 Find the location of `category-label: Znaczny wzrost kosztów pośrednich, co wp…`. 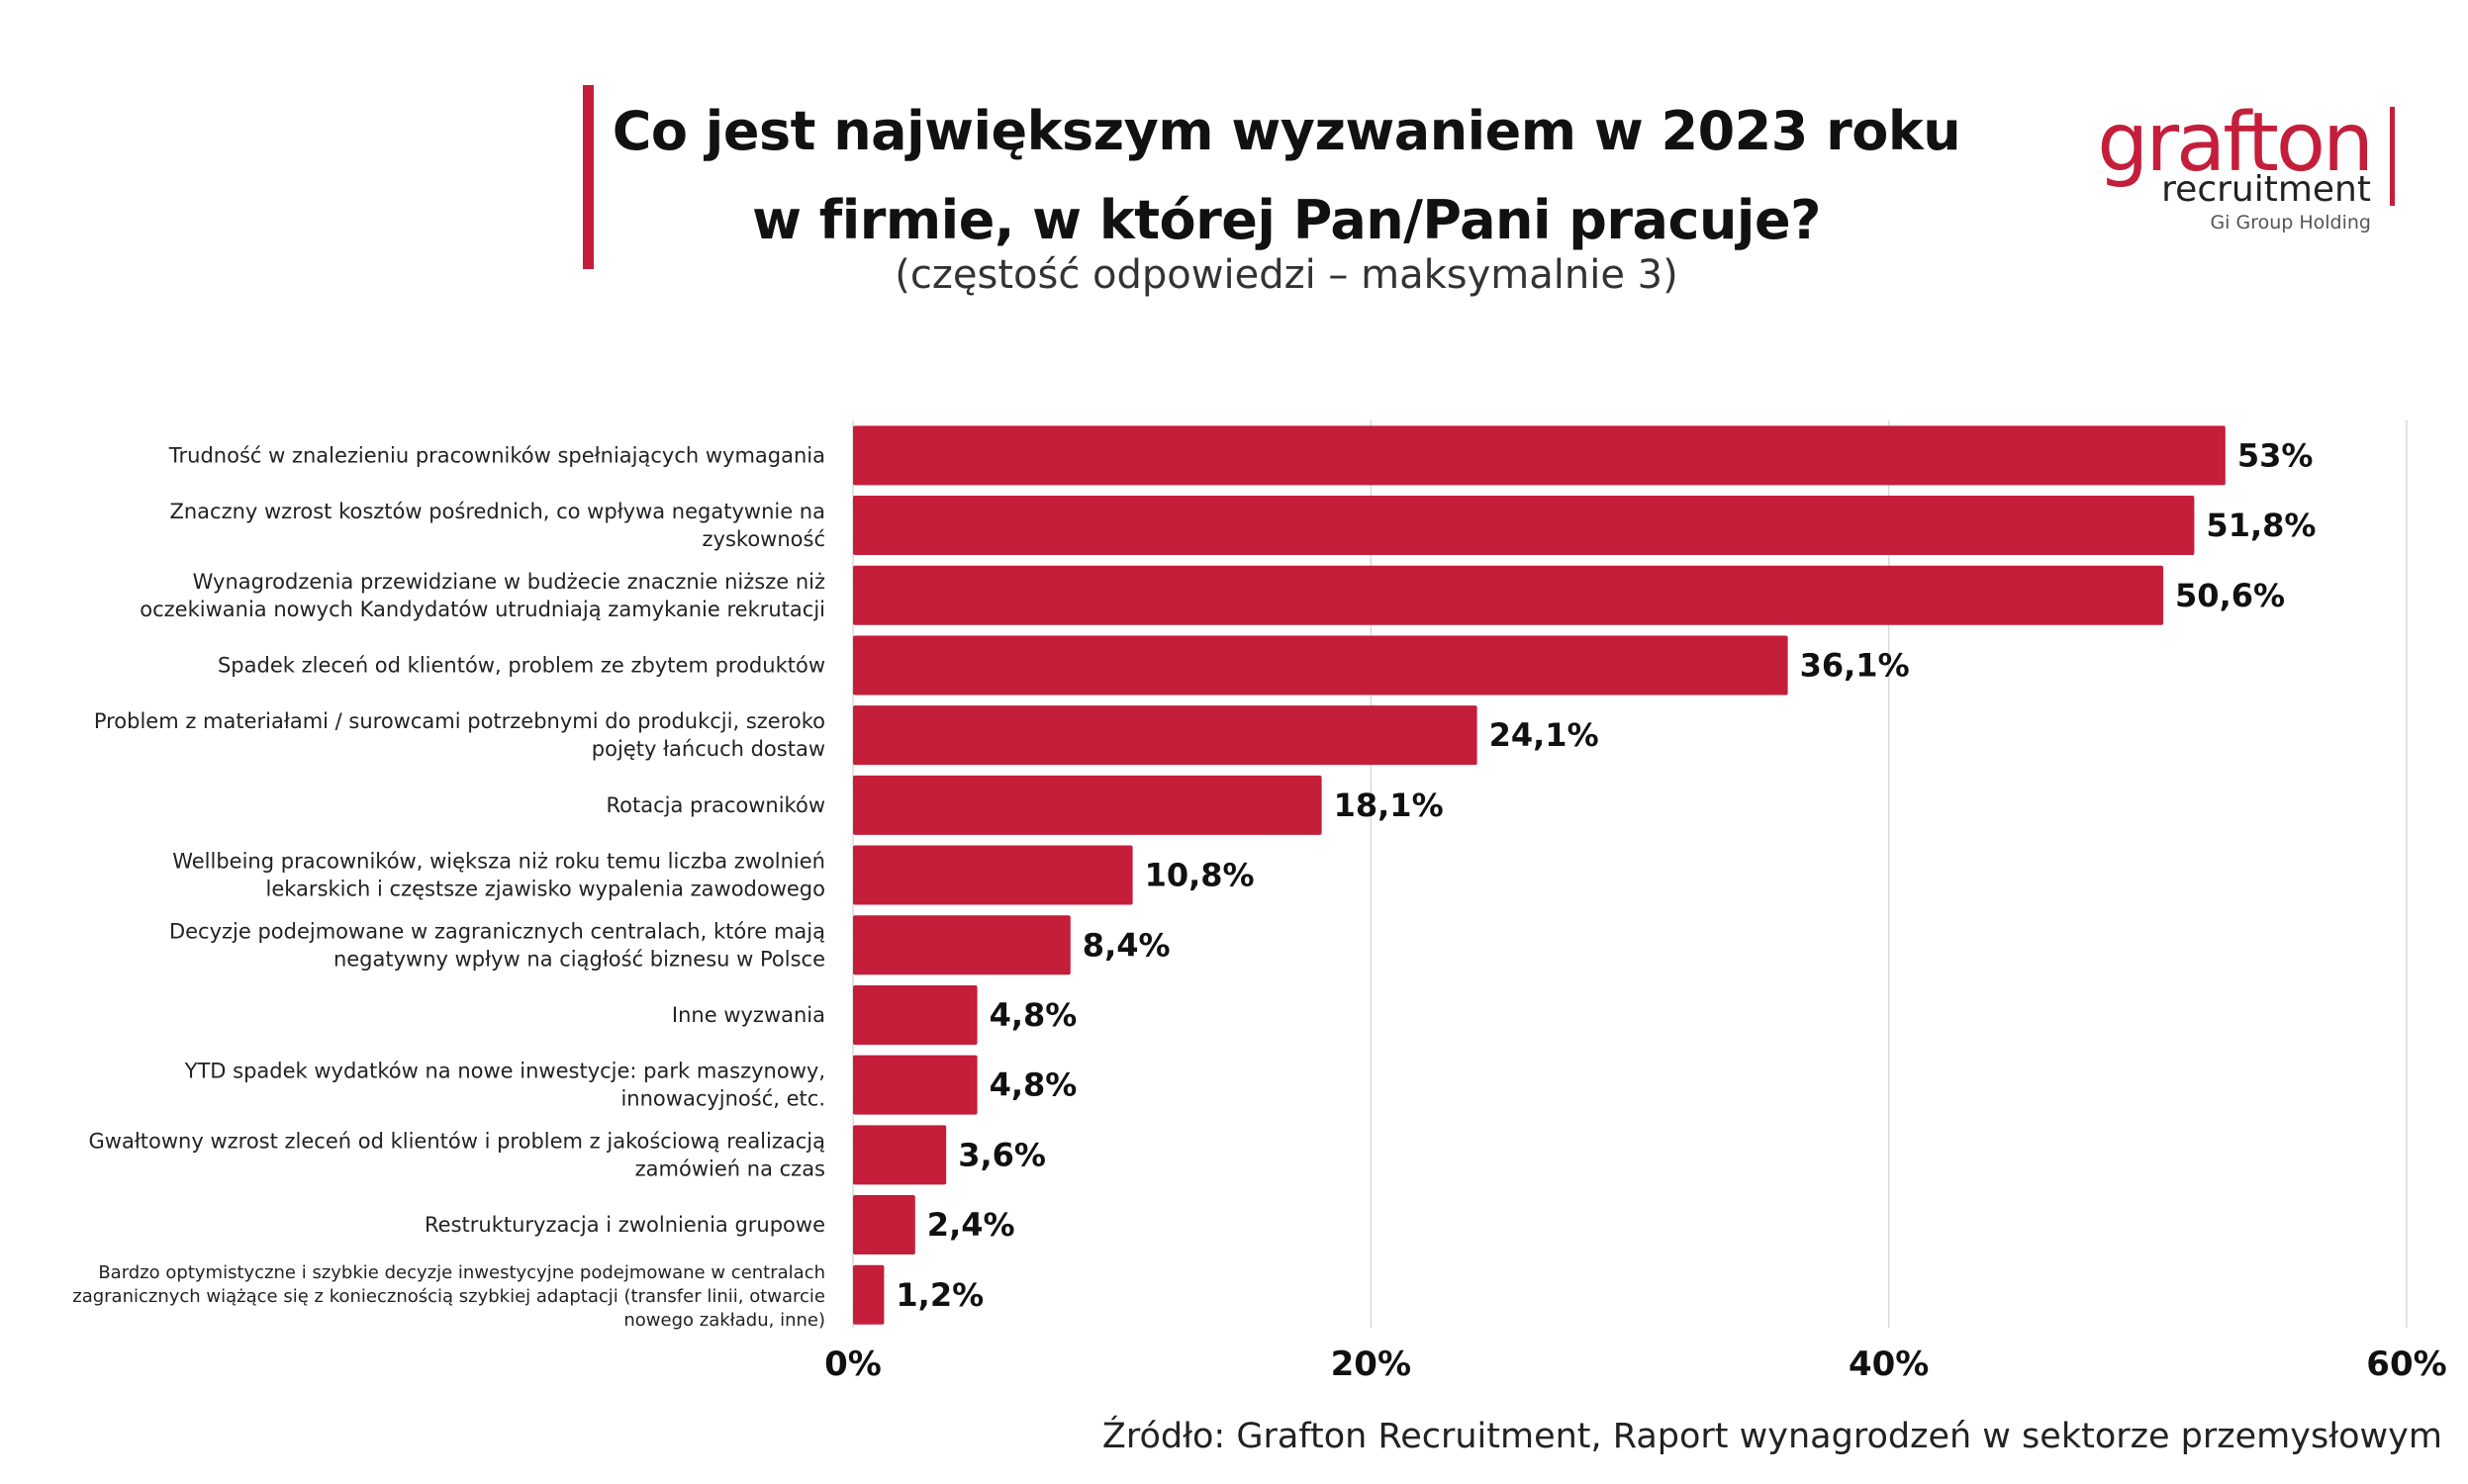

category-label: Znaczny wzrost kosztów pośrednich, co wp… is located at coordinates (497, 525).